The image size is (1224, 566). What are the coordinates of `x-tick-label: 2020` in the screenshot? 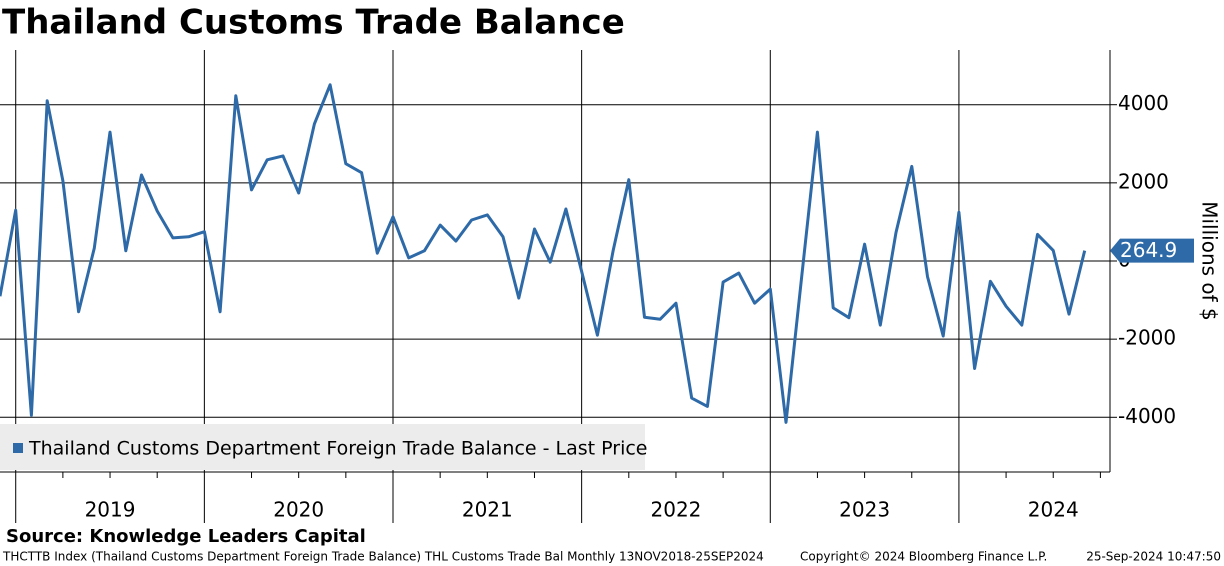 It's located at (298, 510).